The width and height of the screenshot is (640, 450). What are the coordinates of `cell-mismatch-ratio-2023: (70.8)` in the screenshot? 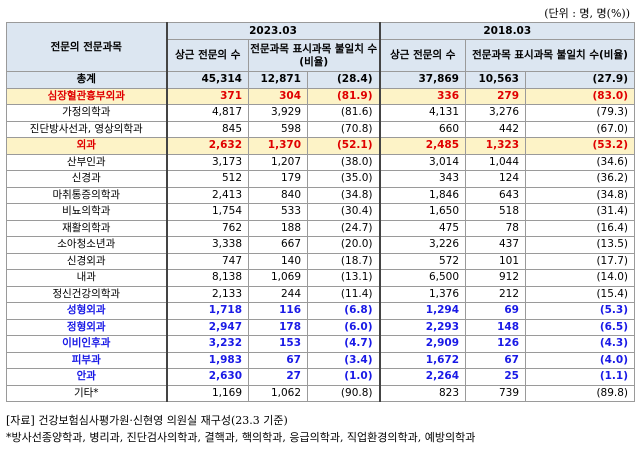 It's located at (343, 129).